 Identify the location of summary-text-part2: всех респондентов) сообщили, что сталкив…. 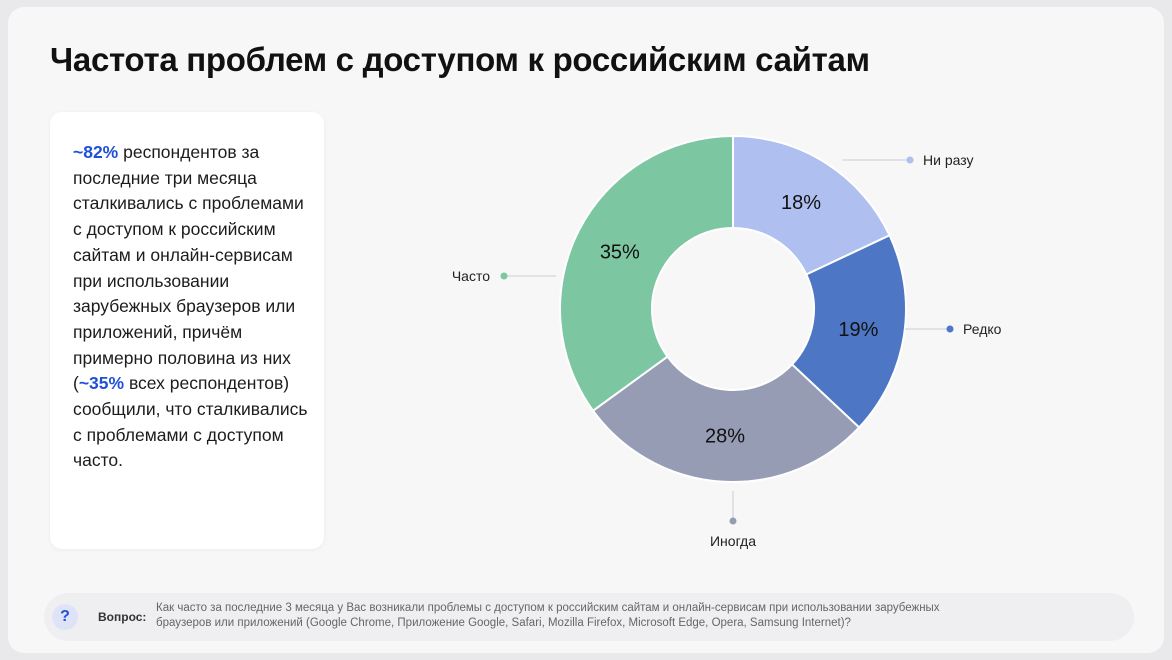
(190, 422).